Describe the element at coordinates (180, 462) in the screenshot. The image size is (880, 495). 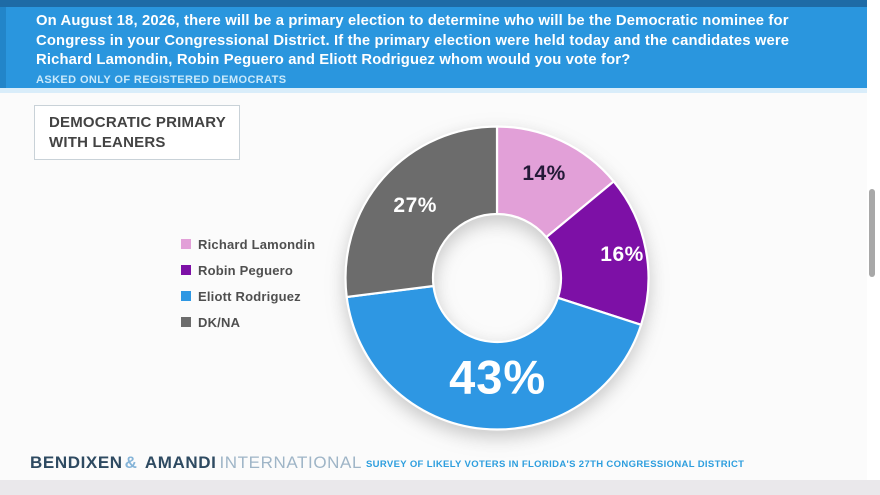
I see `brand-amandi: AMANDI` at that location.